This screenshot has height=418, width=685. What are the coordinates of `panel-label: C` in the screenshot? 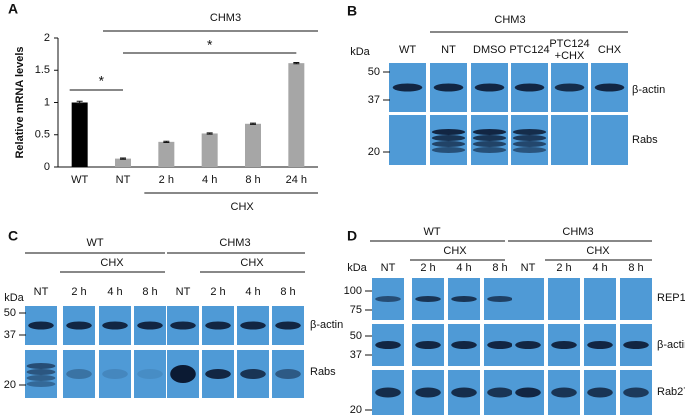 It's located at (13, 236).